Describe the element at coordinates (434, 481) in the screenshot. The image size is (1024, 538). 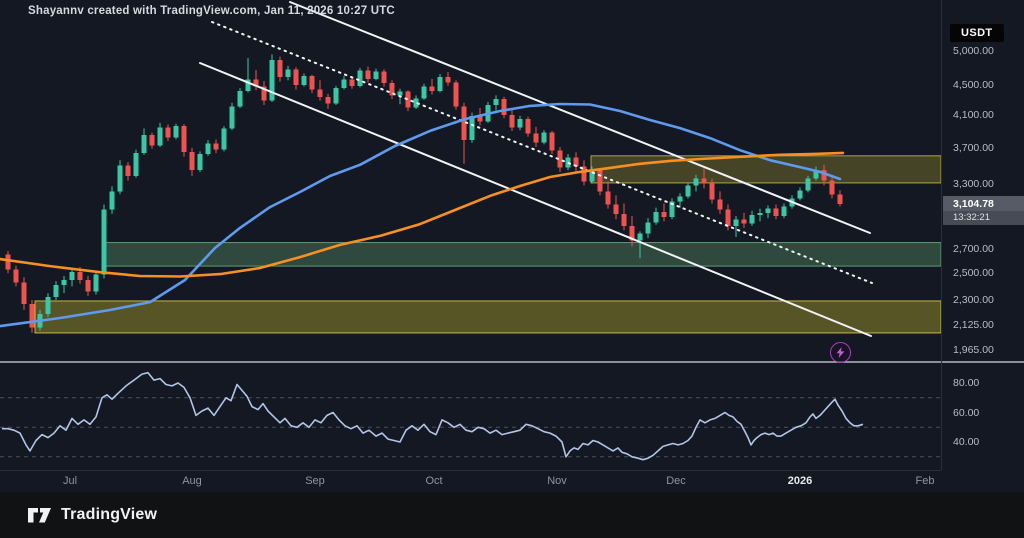
I see `time-axis-label-oct: Oct` at that location.